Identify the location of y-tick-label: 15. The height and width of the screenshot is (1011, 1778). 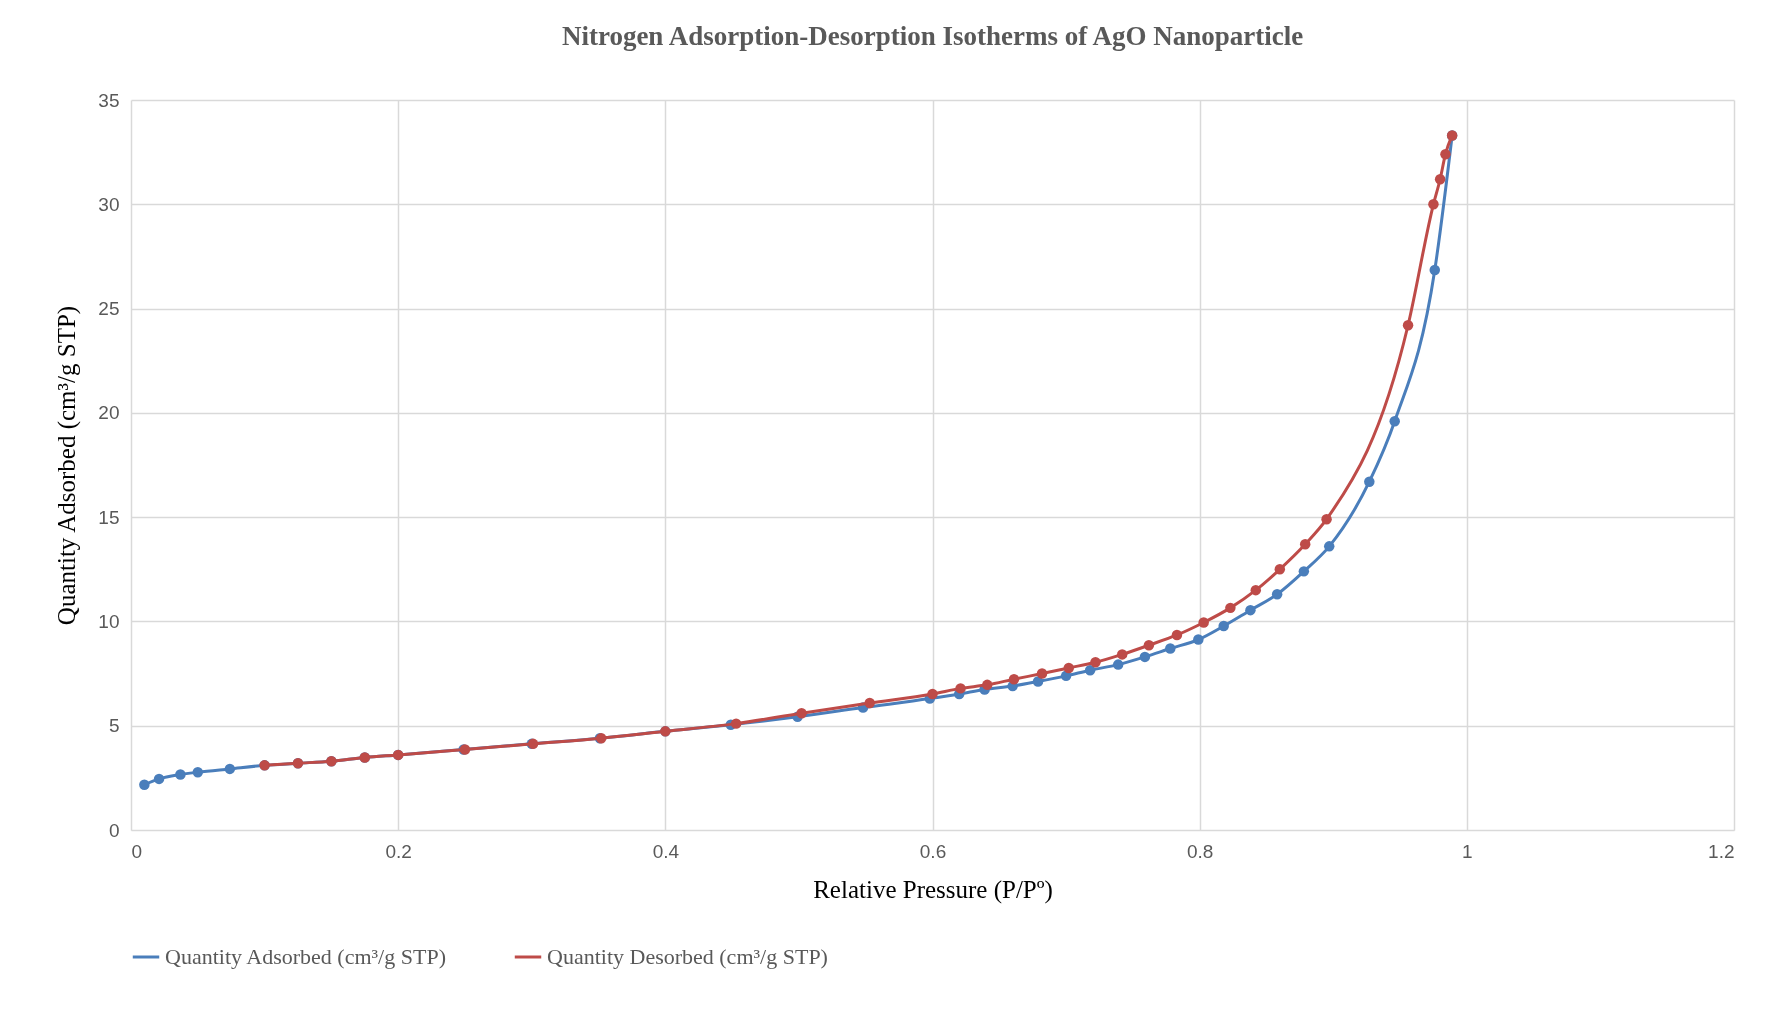
(109, 517).